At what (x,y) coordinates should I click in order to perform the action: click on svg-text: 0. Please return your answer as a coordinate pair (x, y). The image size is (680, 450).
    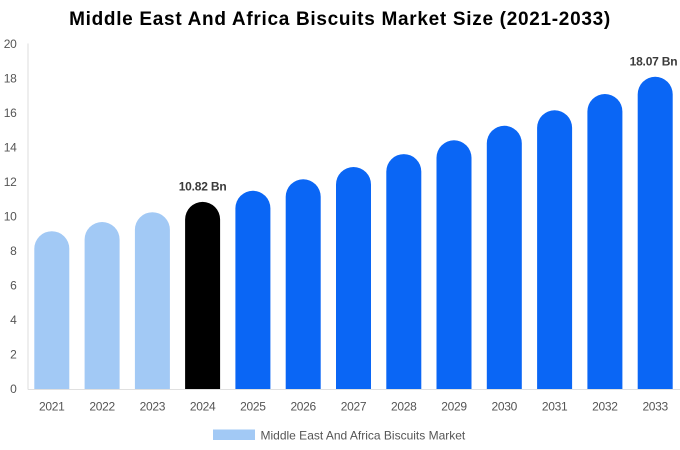
    Looking at the image, I should click on (13, 389).